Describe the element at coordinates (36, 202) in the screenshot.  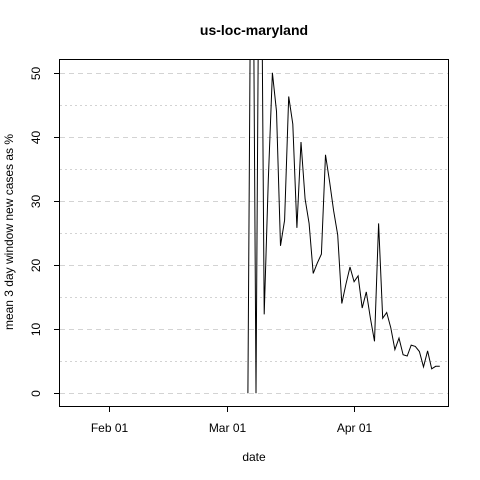
I see `y-tick-label: 30` at that location.